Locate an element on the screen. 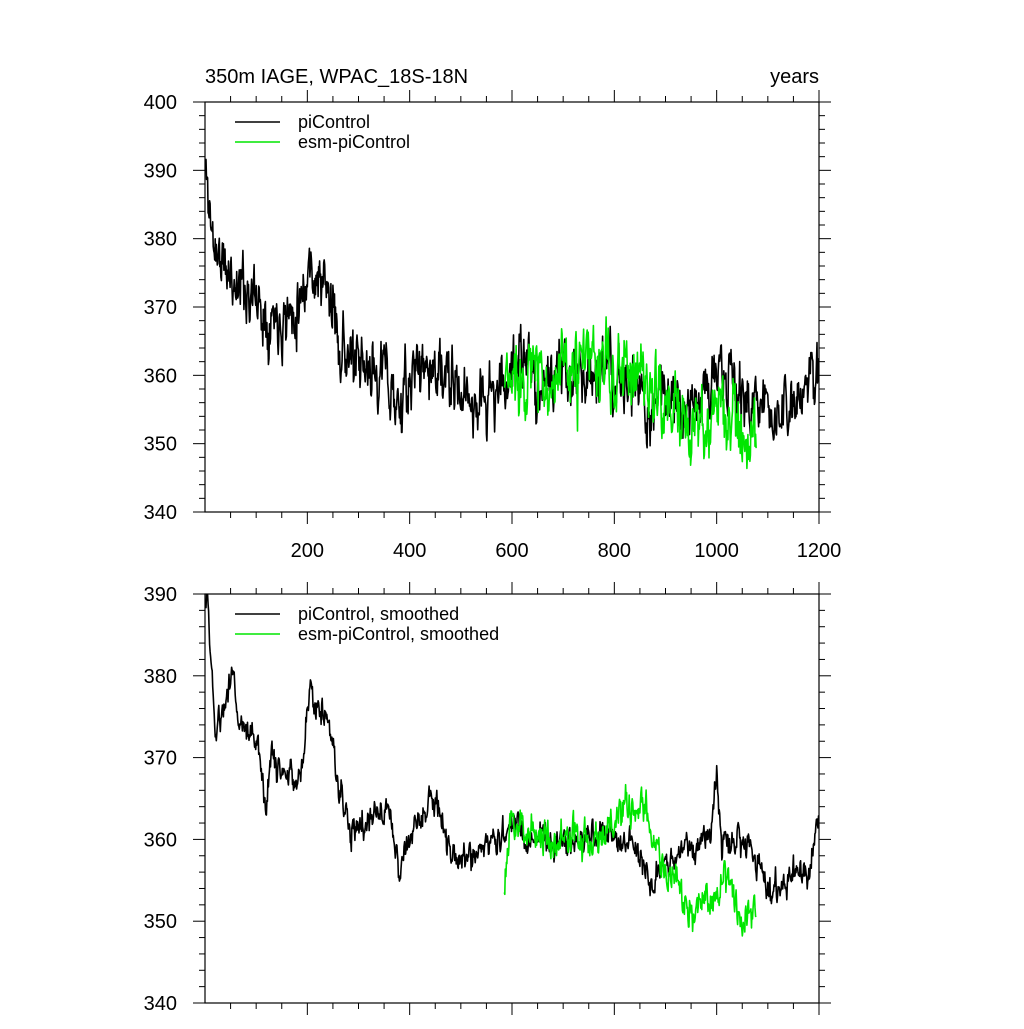 The height and width of the screenshot is (1029, 1024). x-tick-label: 800 is located at coordinates (614, 551).